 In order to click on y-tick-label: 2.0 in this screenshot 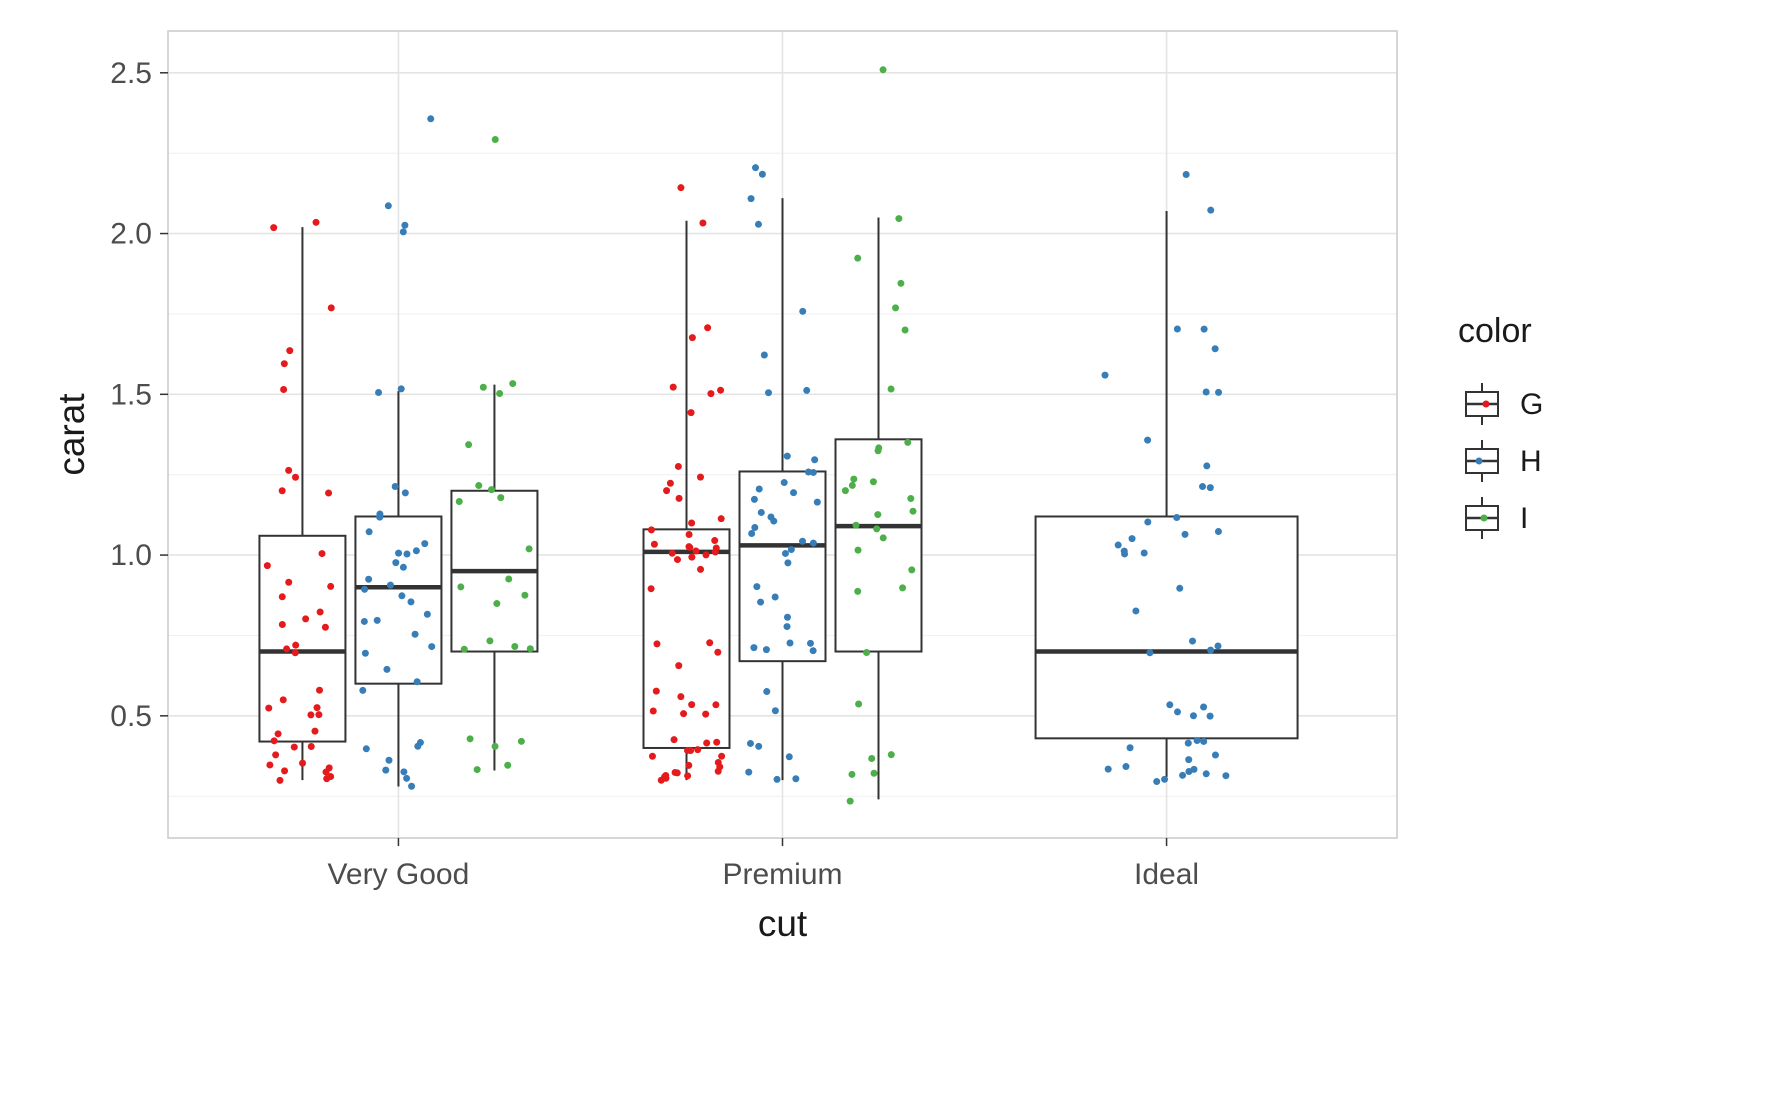, I will do `click(131, 234)`.